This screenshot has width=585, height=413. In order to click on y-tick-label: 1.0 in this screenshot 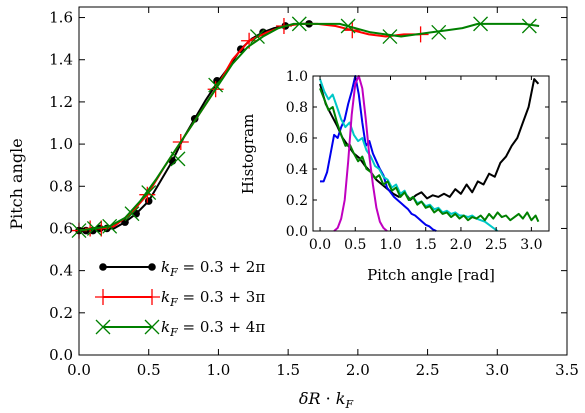, I will do `click(61, 144)`.